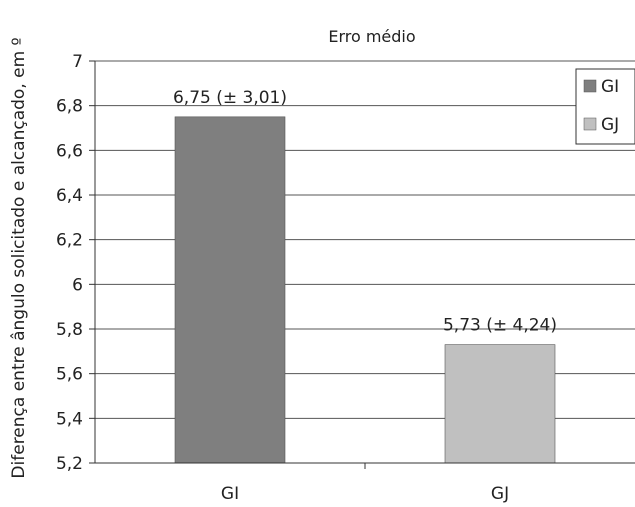 This screenshot has width=635, height=507. Describe the element at coordinates (69, 464) in the screenshot. I see `y-tick-label: 5,2` at that location.